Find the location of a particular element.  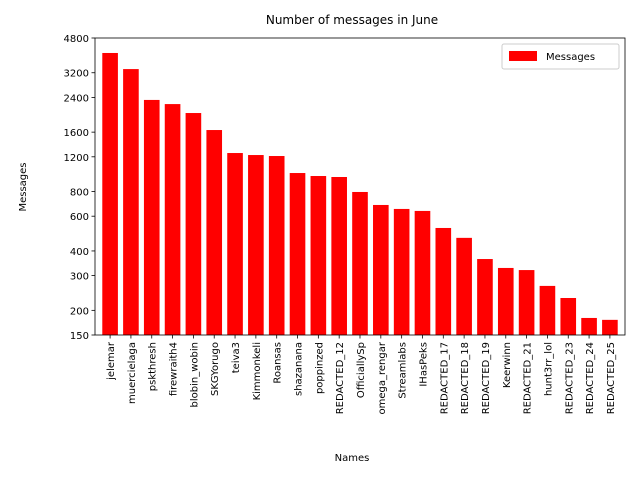

x-tick-label: jelemar is located at coordinates (111, 361).